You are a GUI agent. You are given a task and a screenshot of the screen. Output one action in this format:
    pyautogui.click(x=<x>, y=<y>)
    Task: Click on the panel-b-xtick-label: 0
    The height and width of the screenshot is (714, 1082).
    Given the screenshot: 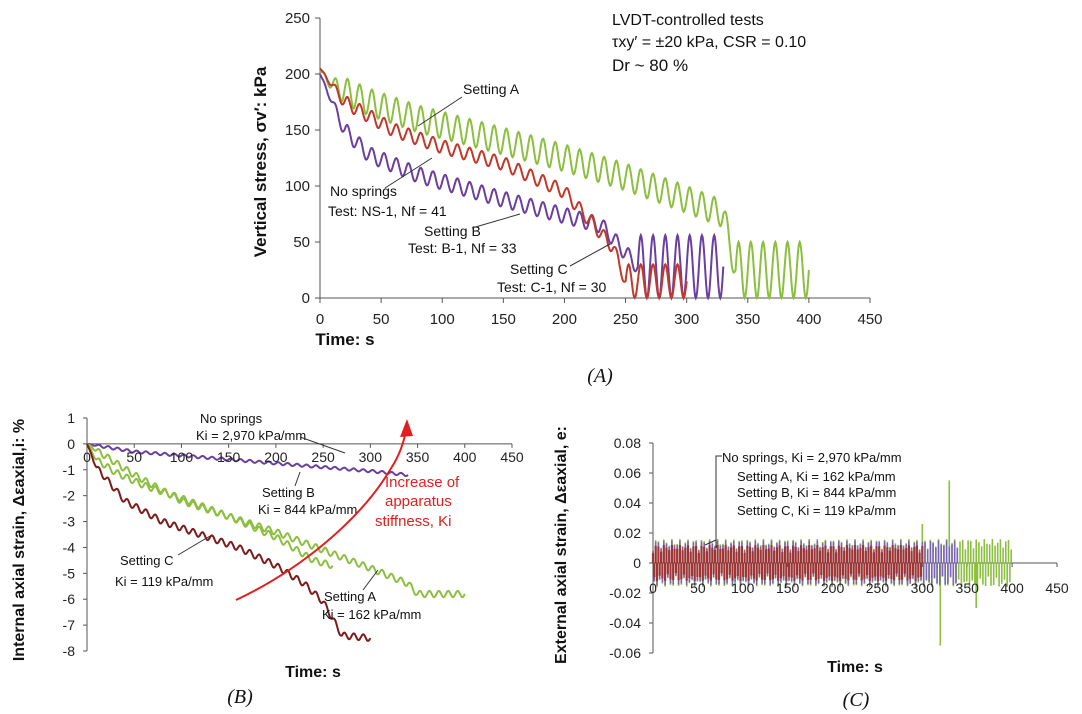 What is the action you would take?
    pyautogui.click(x=87, y=457)
    